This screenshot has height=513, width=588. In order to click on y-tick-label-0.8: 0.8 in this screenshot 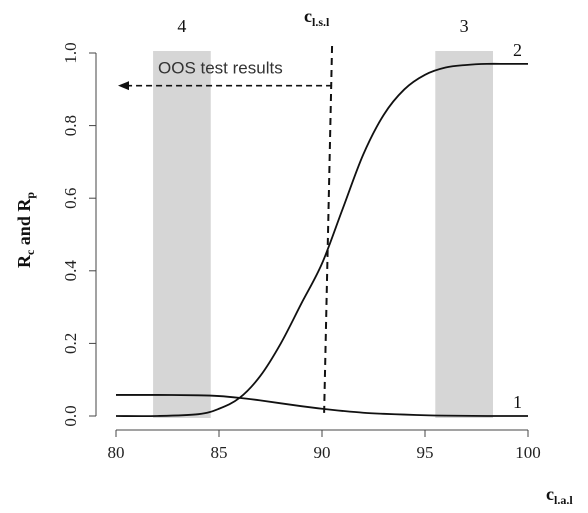, I will do `click(70, 125)`.